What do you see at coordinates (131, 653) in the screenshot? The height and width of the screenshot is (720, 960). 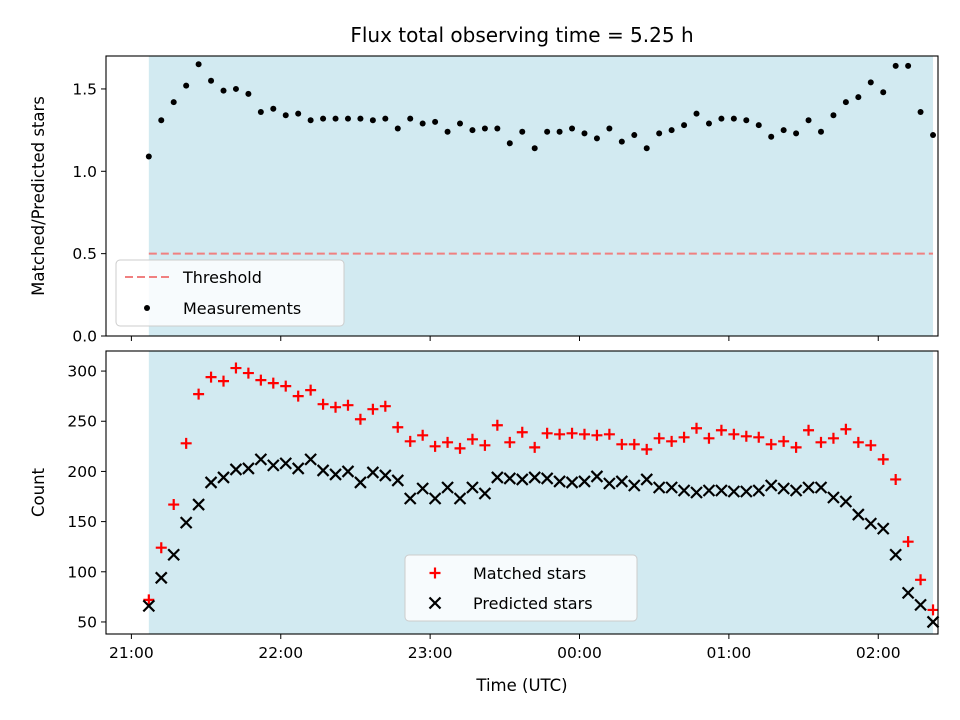 I see `x-tick-label: 21:00` at bounding box center [131, 653].